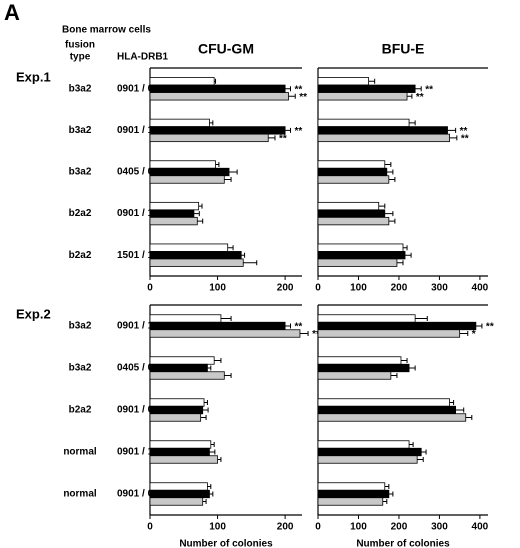 The image size is (520, 548). What do you see at coordinates (143, 88) in the screenshot?
I see `hla-type: 0901 / 0901` at bounding box center [143, 88].